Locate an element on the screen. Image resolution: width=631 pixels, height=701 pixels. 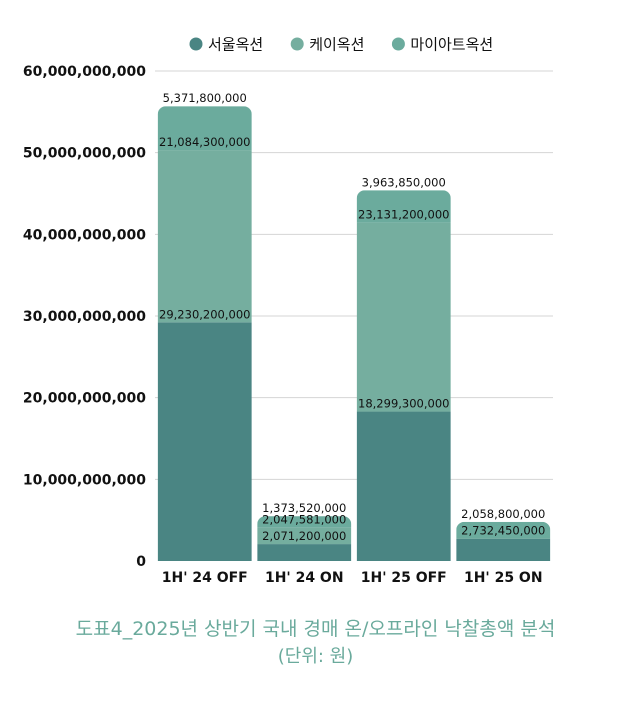
legend-label: 서울옥션 is located at coordinates (235, 45).